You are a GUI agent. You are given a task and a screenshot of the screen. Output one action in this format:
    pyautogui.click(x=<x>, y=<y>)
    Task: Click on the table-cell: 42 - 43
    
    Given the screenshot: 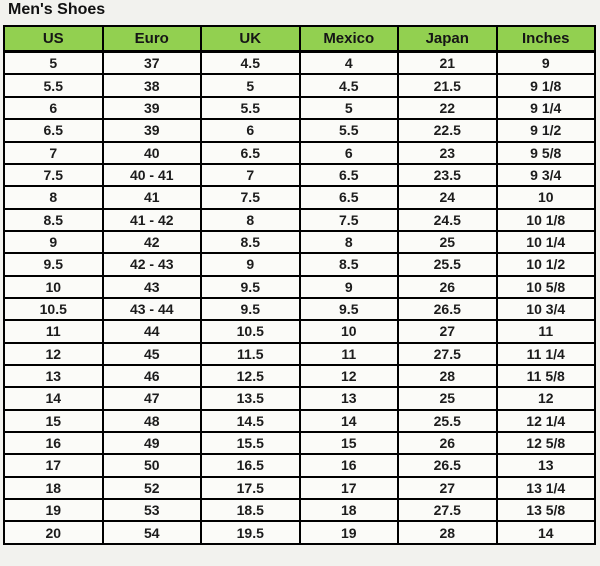 What is the action you would take?
    pyautogui.click(x=151, y=264)
    